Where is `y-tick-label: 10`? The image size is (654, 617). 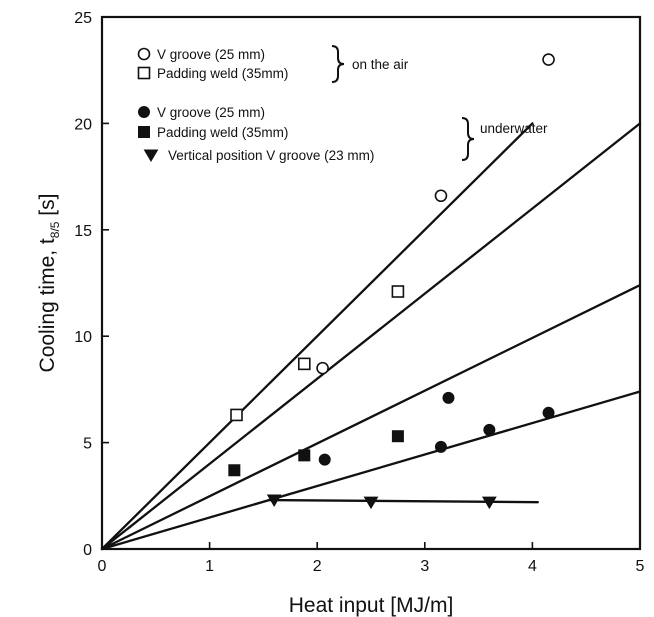 y-tick-label: 10 is located at coordinates (83, 337).